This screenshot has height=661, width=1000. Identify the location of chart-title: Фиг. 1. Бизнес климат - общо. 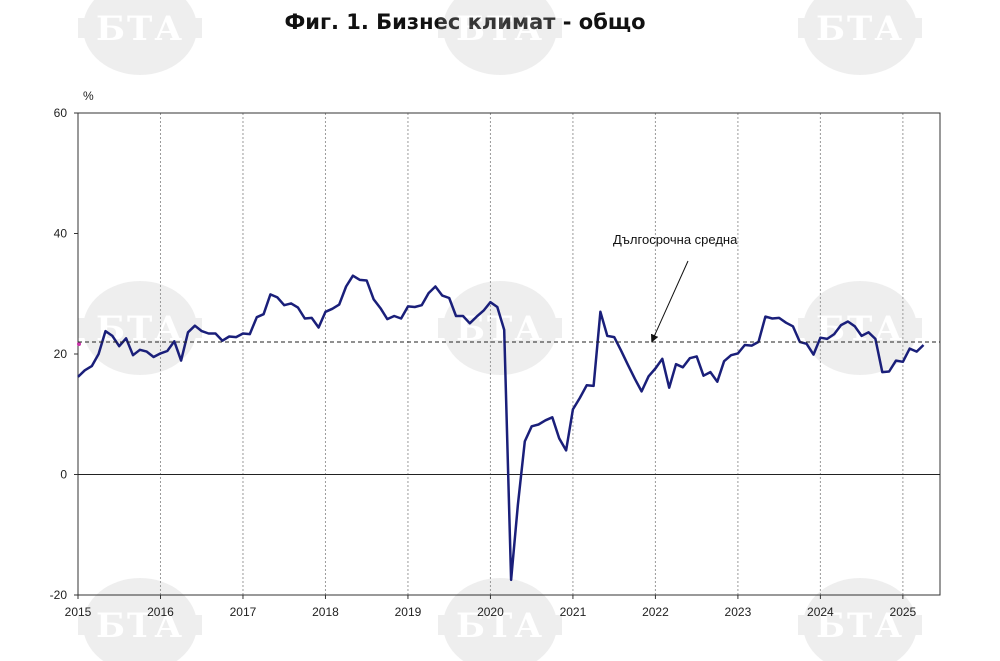
(465, 22).